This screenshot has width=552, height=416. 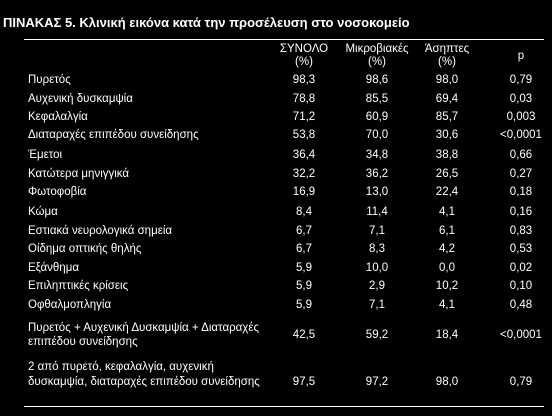 I want to click on value-bacterial: 85,5, so click(x=377, y=99).